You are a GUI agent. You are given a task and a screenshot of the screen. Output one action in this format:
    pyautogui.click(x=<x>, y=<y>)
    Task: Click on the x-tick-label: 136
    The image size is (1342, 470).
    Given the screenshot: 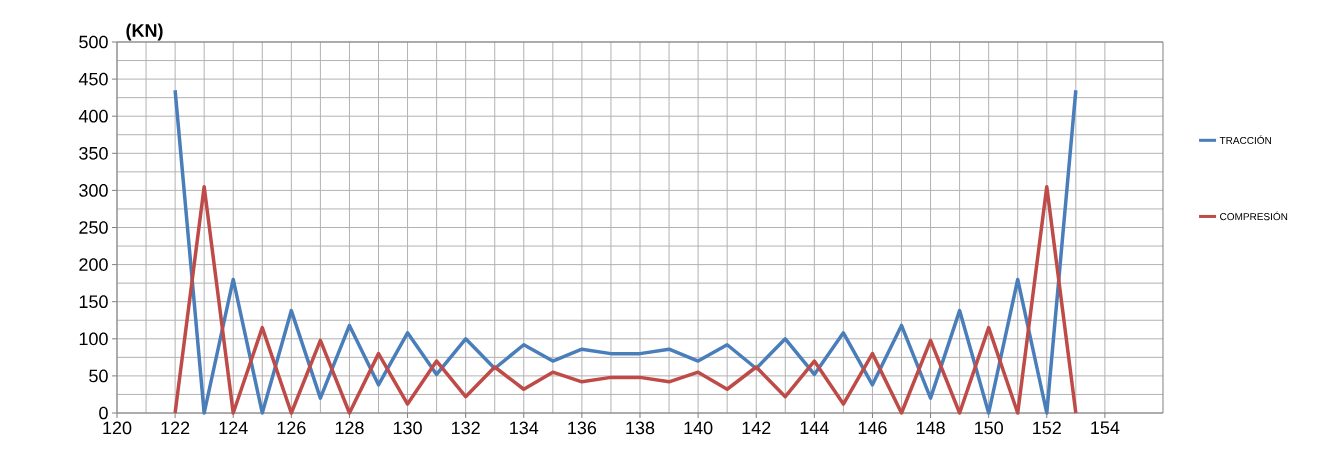 What is the action you would take?
    pyautogui.click(x=582, y=428)
    